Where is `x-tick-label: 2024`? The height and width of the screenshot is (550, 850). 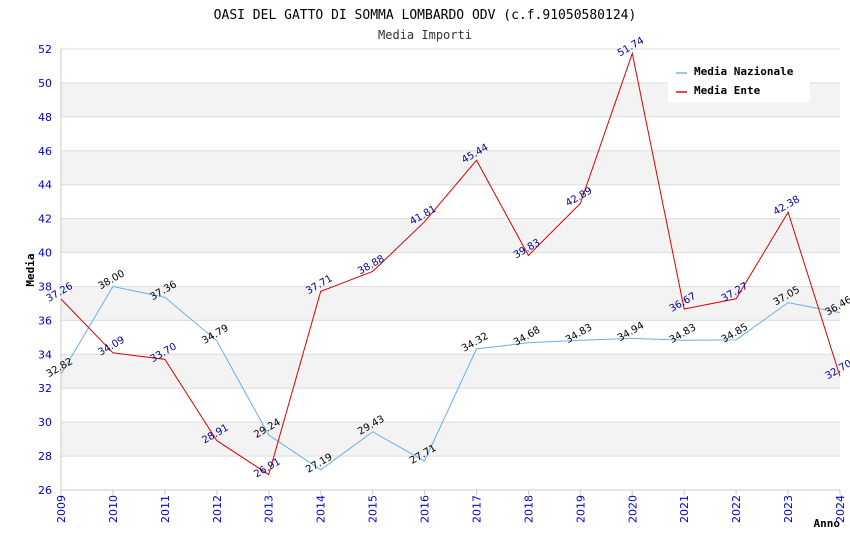 x-tick-label: 2024 is located at coordinates (840, 509).